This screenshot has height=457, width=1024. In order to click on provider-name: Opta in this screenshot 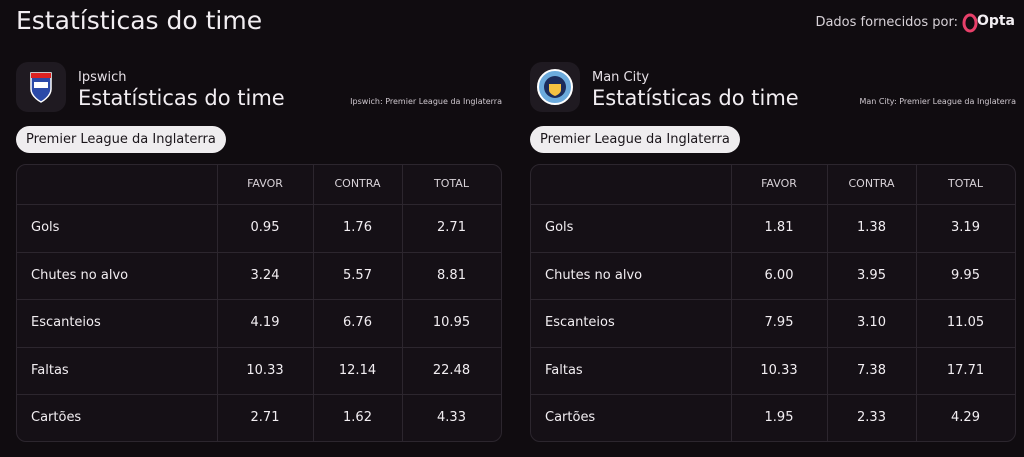, I will do `click(995, 21)`.